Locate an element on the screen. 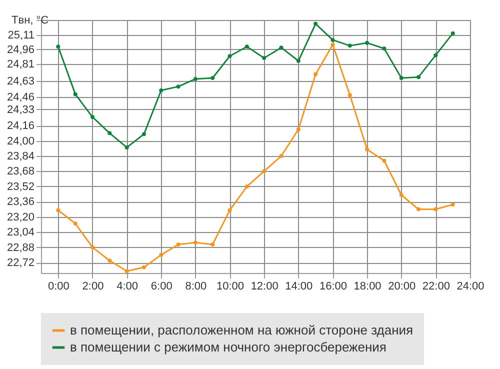  y-tick-label: 24,63 is located at coordinates (20, 81).